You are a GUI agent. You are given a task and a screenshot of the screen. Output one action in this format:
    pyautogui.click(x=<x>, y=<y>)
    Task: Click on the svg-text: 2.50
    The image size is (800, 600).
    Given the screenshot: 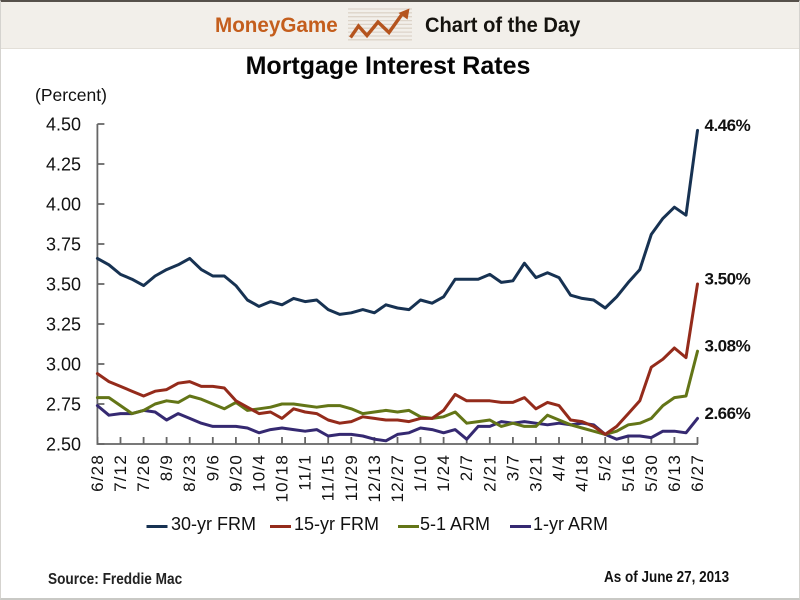 What is the action you would take?
    pyautogui.click(x=63, y=444)
    